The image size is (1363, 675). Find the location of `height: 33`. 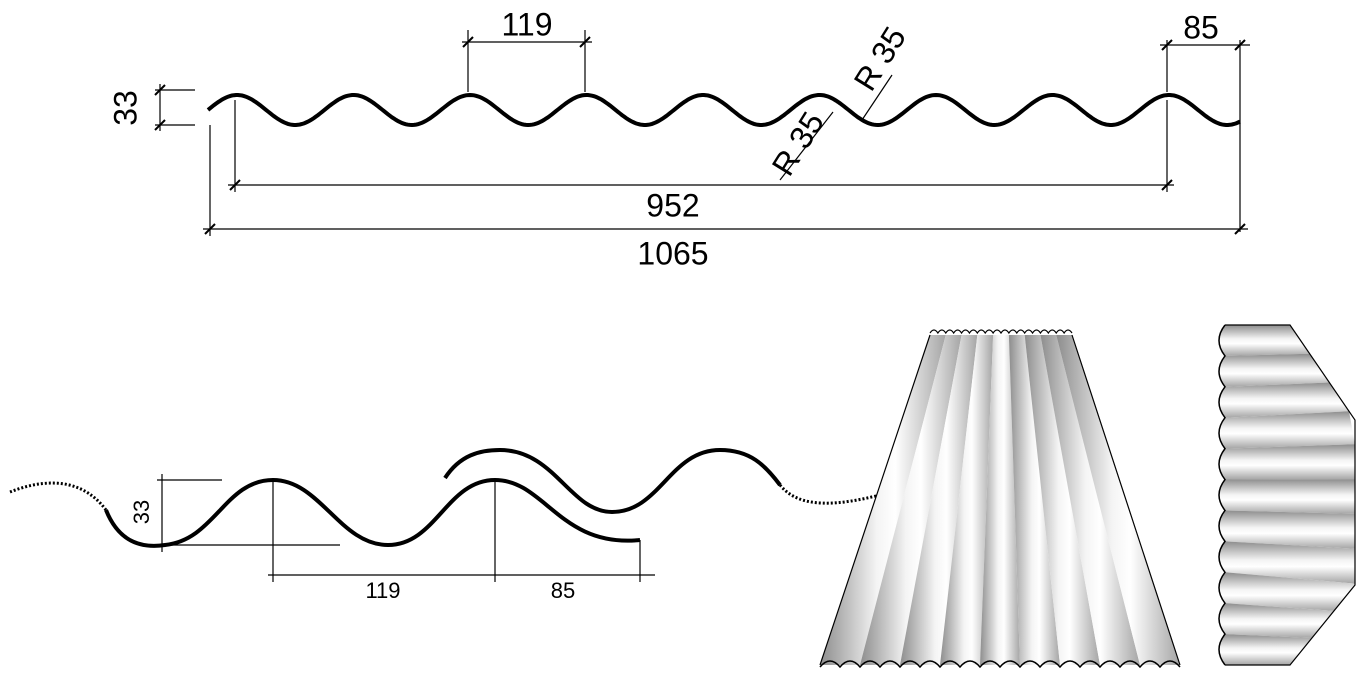

height: 33 is located at coordinates (125, 108).